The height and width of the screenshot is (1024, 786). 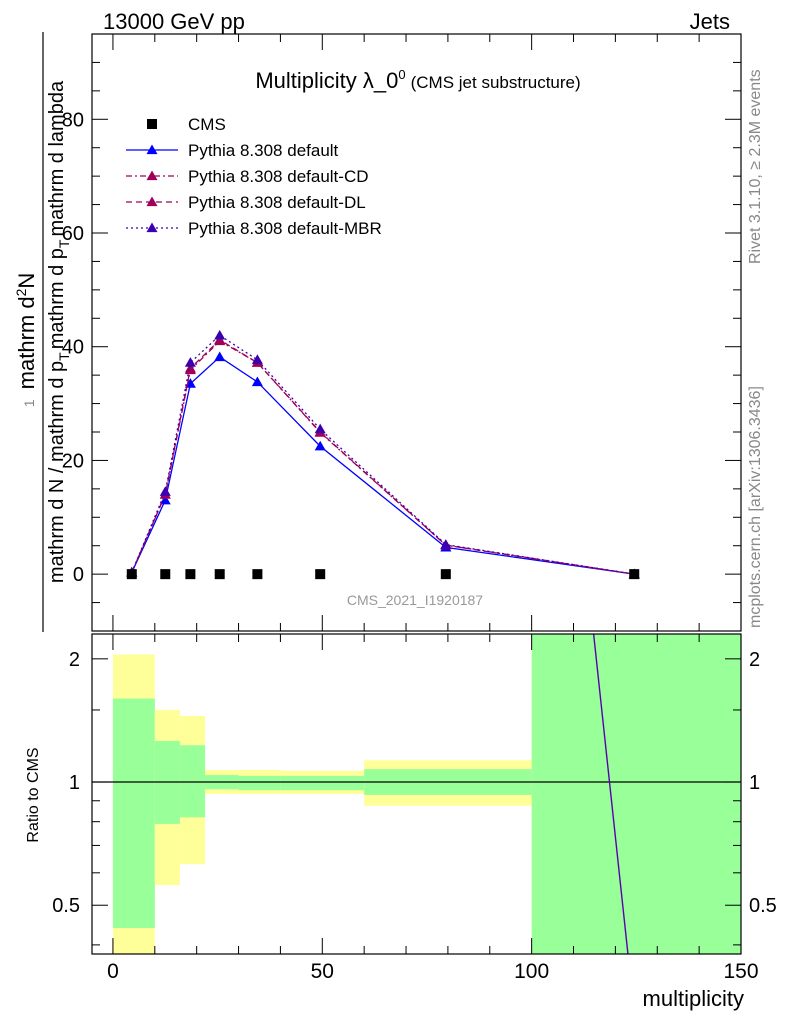 What do you see at coordinates (415, 600) in the screenshot?
I see `analysis-watermark: CMS_2021_I1920187` at bounding box center [415, 600].